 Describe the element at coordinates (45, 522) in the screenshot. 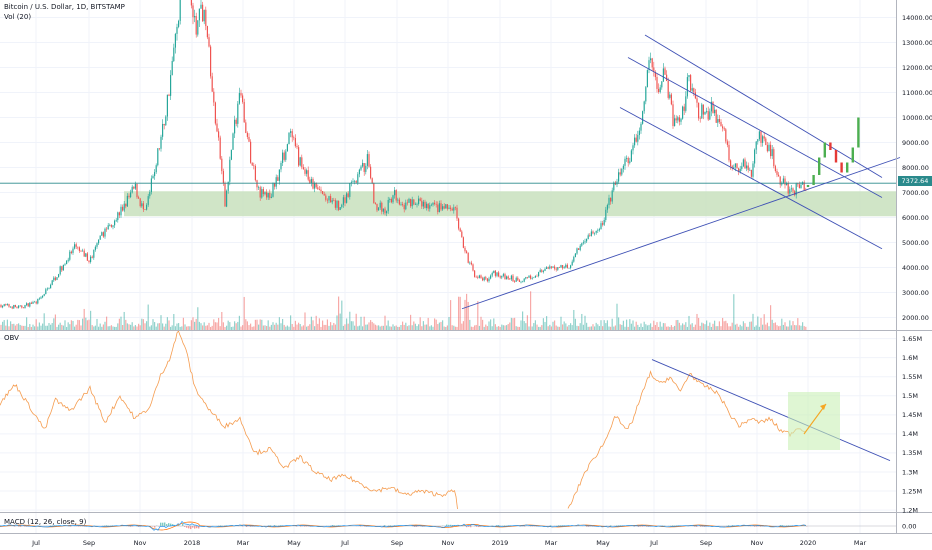

I see `macd-legend: MACD (12, 26, close, 9)` at that location.